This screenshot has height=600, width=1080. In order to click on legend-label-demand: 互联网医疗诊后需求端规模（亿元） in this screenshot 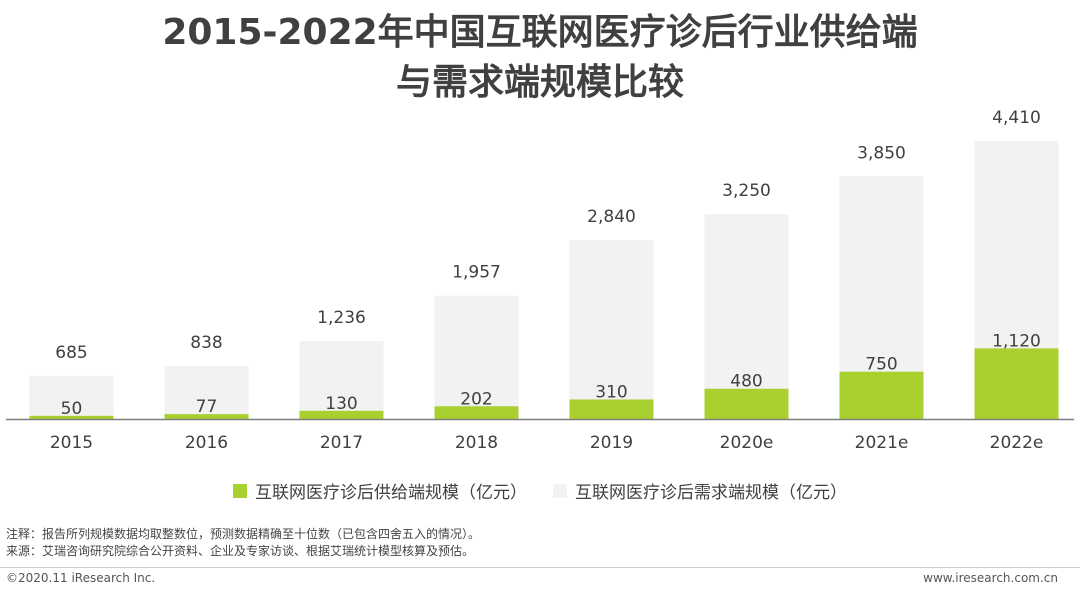, I will do `click(711, 493)`.